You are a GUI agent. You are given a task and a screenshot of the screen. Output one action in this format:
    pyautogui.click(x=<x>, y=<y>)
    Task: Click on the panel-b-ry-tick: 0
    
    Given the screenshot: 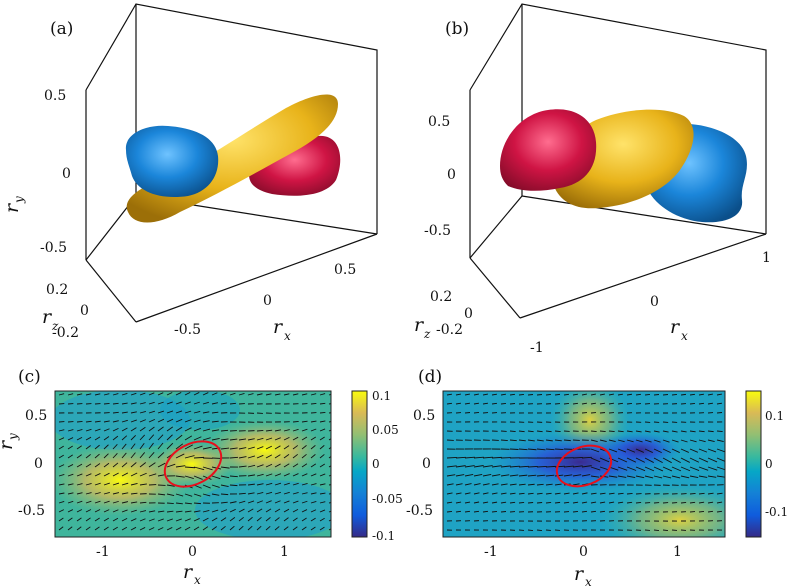 What is the action you would take?
    pyautogui.click(x=451, y=175)
    